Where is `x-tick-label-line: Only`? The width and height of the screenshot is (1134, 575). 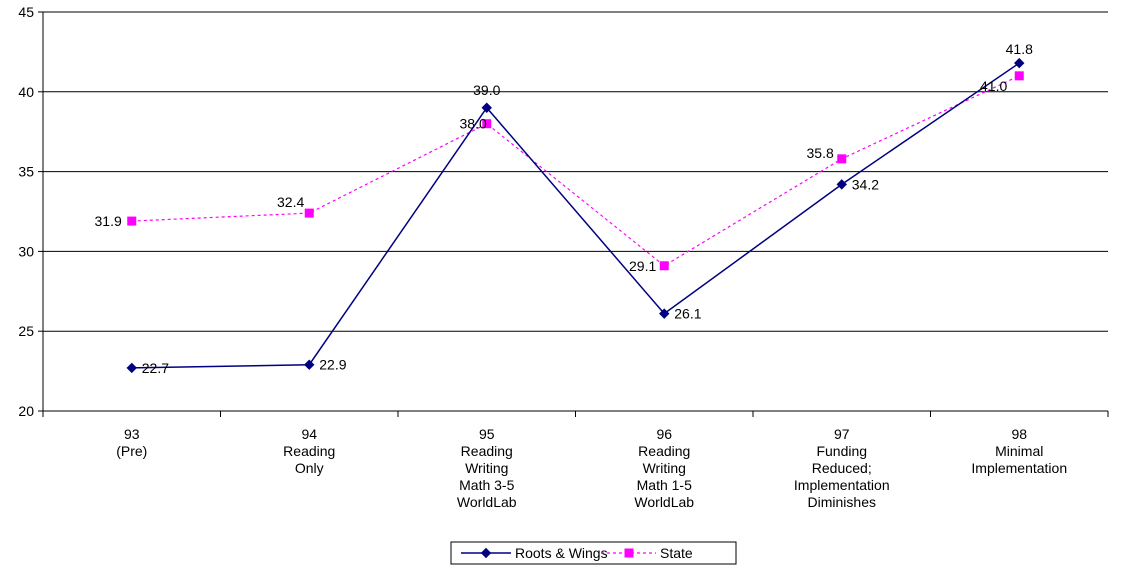 x-tick-label-line: Only is located at coordinates (309, 468).